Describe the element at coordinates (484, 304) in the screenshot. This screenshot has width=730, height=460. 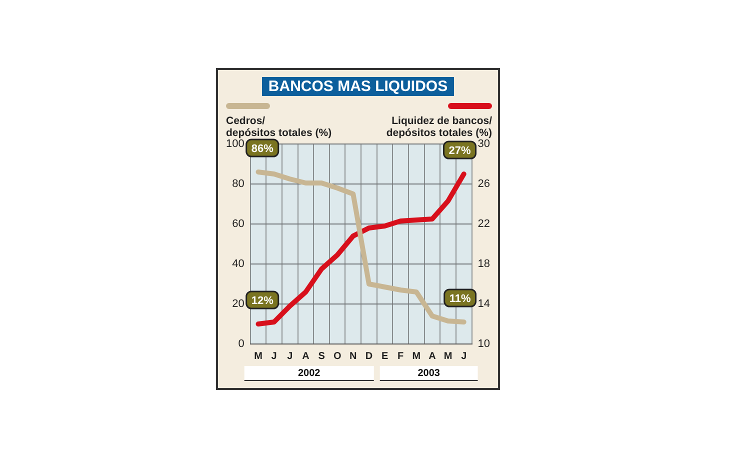
I see `y2-tick-label: 14` at that location.